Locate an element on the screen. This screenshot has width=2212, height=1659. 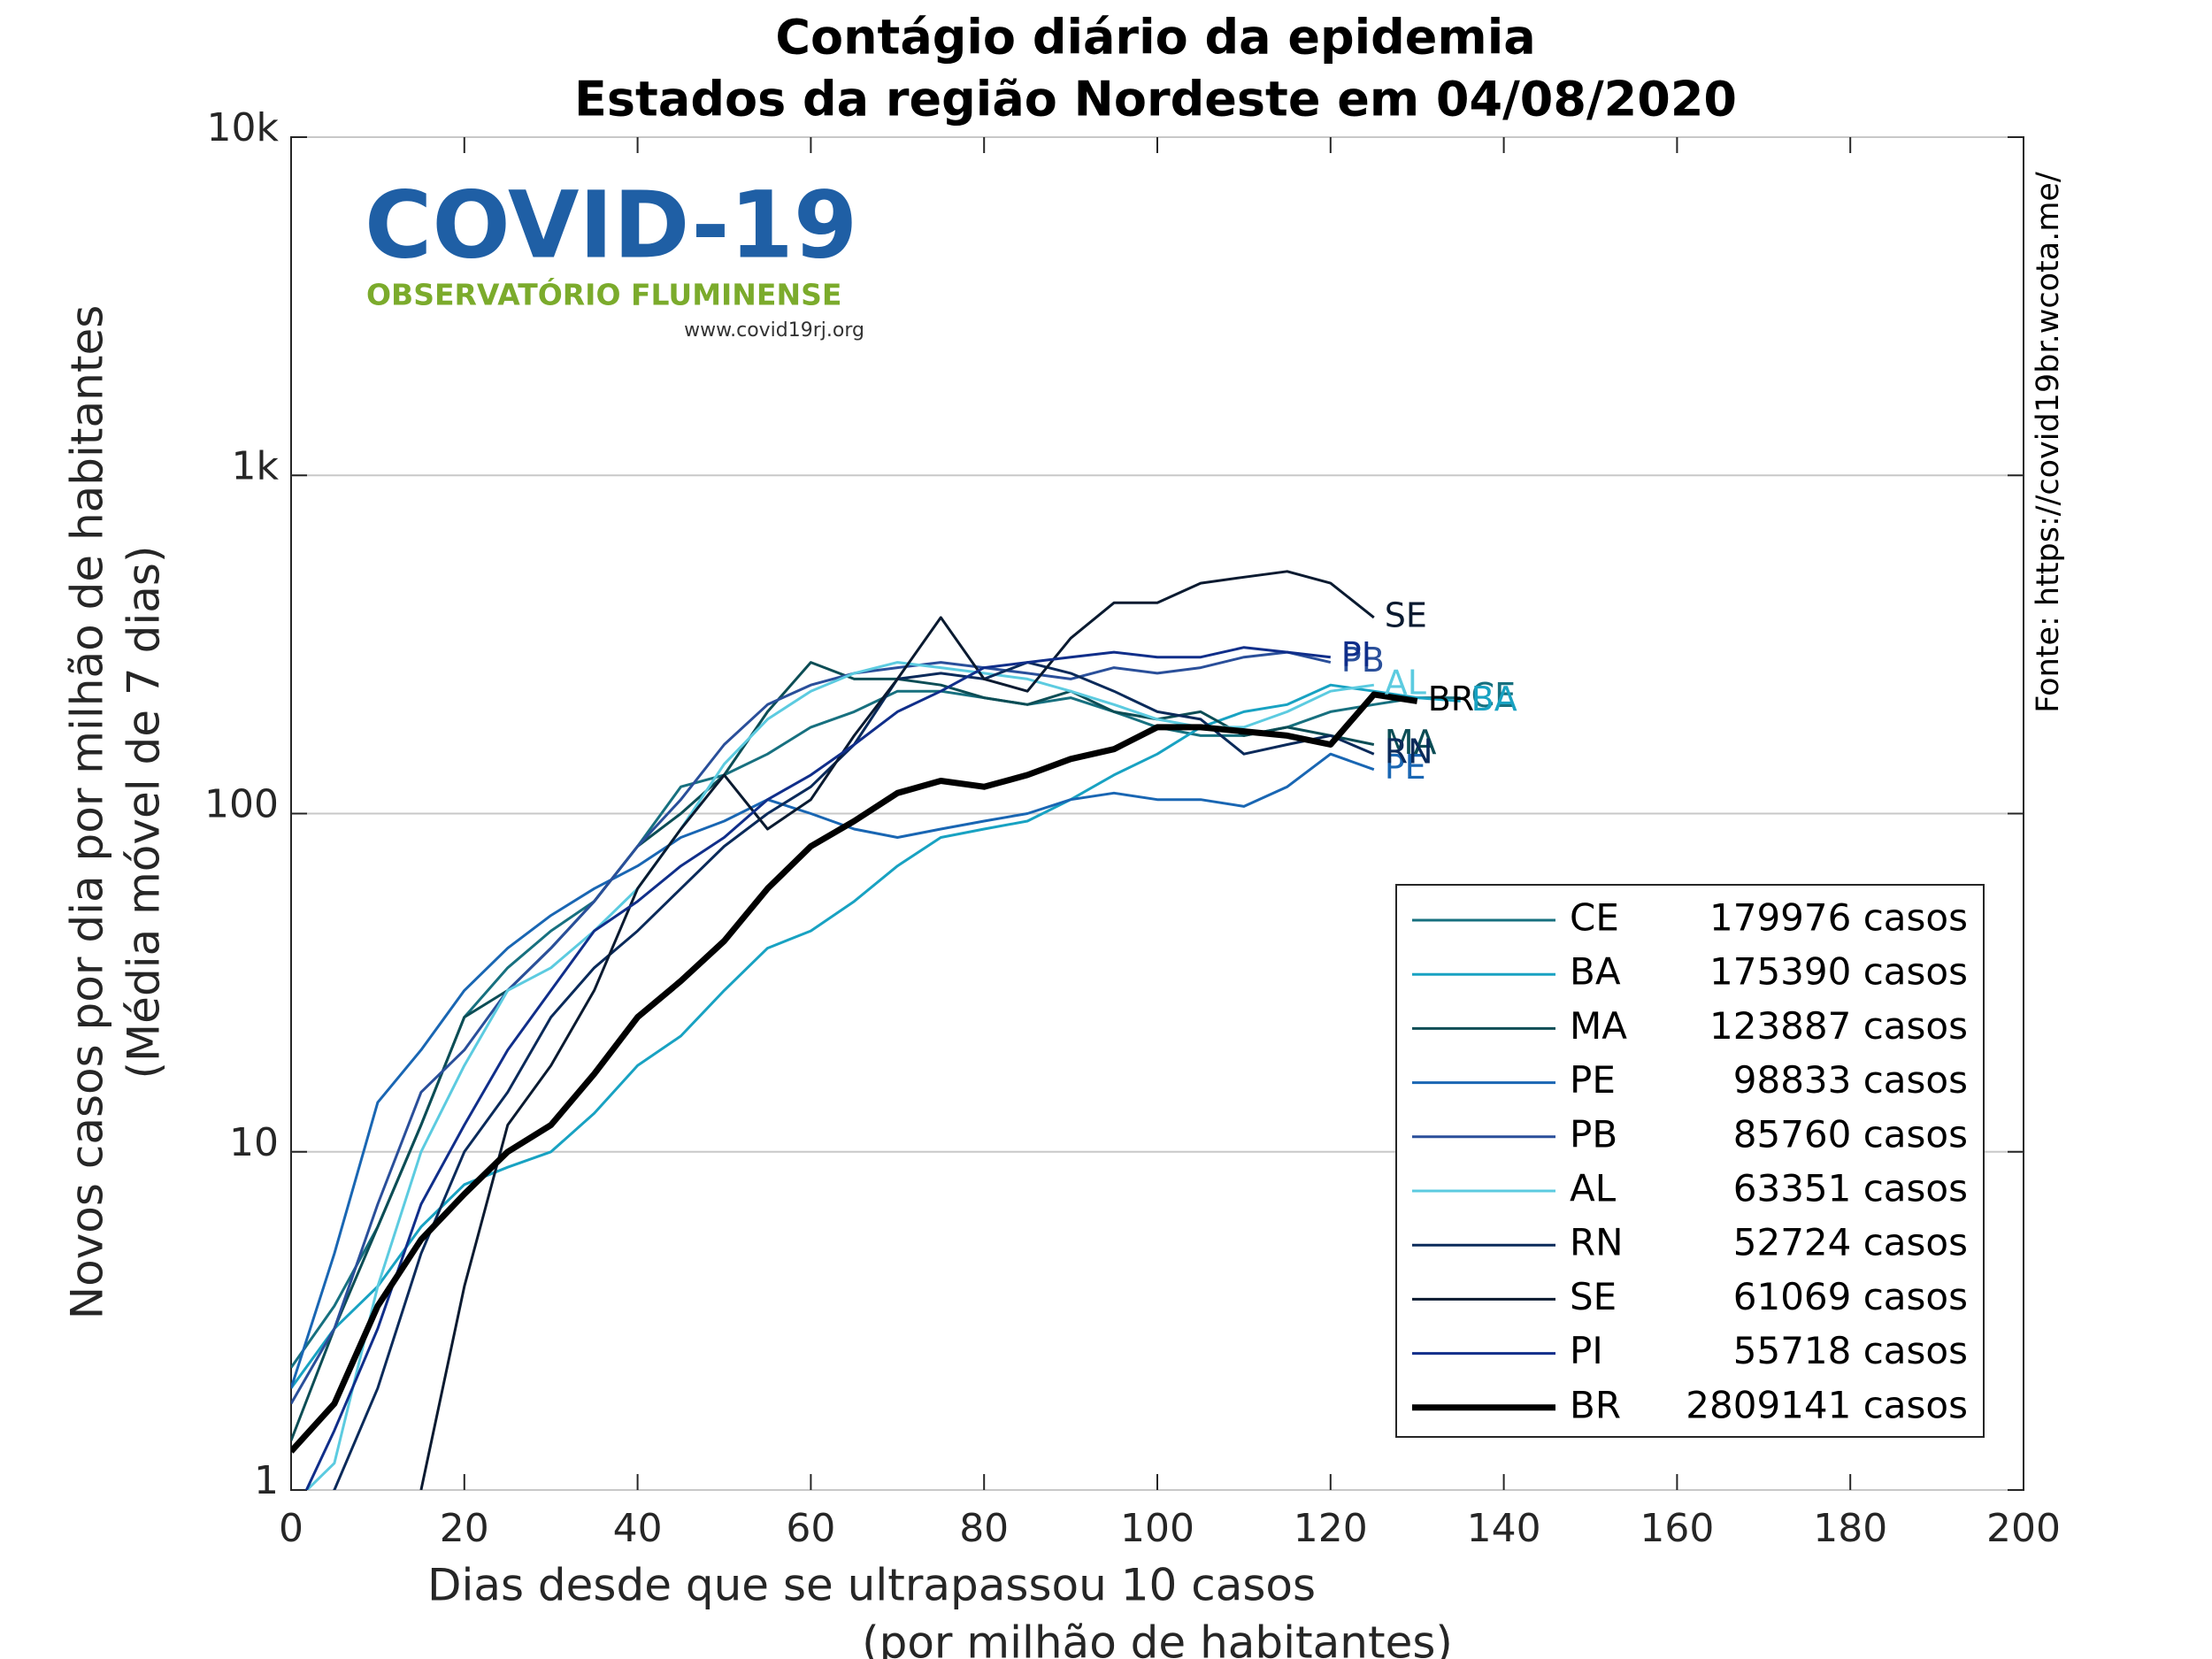
legend-label: BR is located at coordinates (1595, 1404).